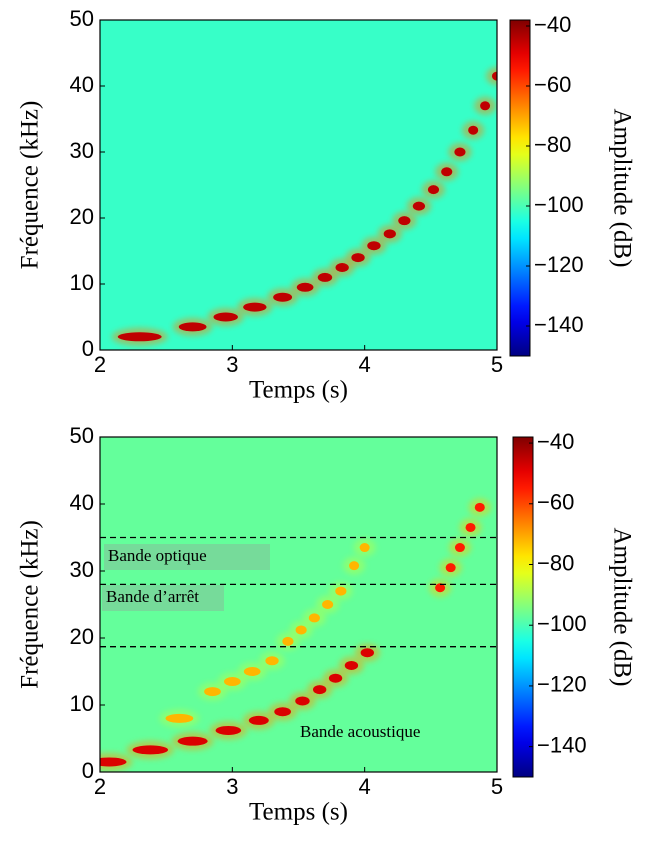 The height and width of the screenshot is (848, 648). What do you see at coordinates (152, 596) in the screenshot?
I see `annotation: Bande d’arrêt` at bounding box center [152, 596].